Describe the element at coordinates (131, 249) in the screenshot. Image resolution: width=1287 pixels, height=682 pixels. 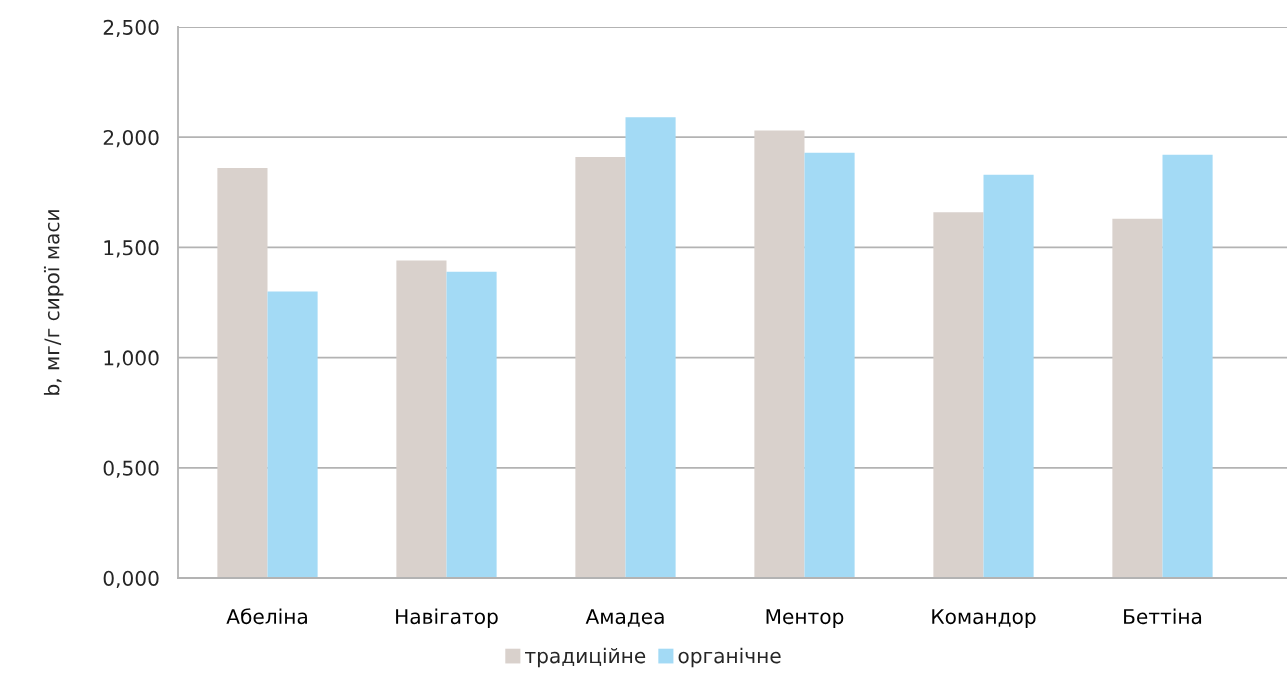
I see `y-tick-label: 1,500` at that location.